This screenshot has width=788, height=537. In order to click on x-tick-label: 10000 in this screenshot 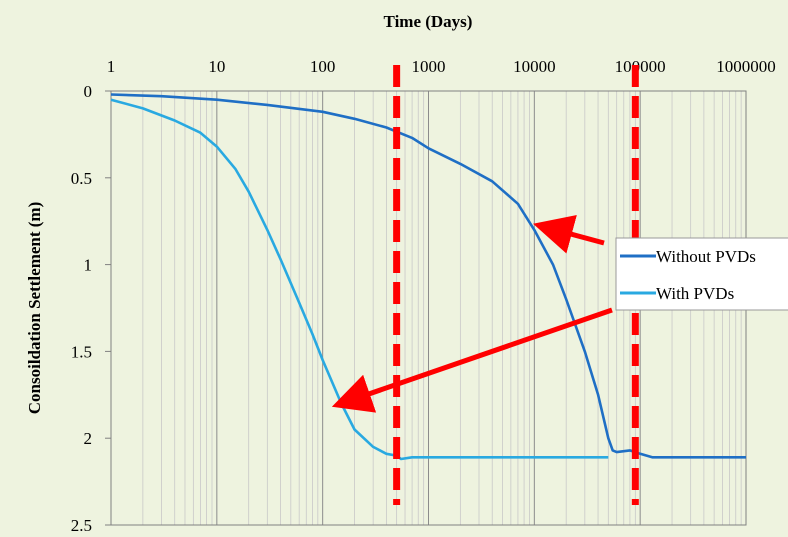, I will do `click(534, 66)`.